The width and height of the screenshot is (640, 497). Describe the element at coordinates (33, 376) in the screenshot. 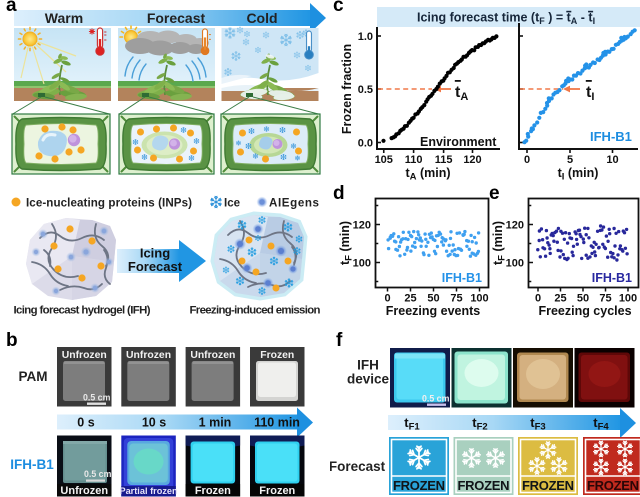

I see `svg-text: PAM` at that location.